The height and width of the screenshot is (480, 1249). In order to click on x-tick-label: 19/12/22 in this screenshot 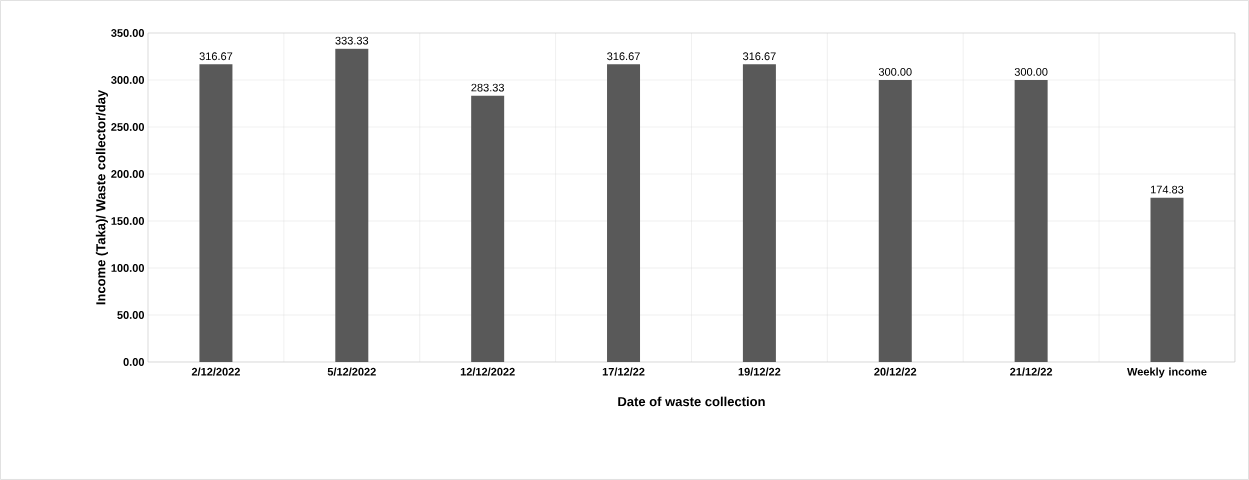, I will do `click(759, 371)`.